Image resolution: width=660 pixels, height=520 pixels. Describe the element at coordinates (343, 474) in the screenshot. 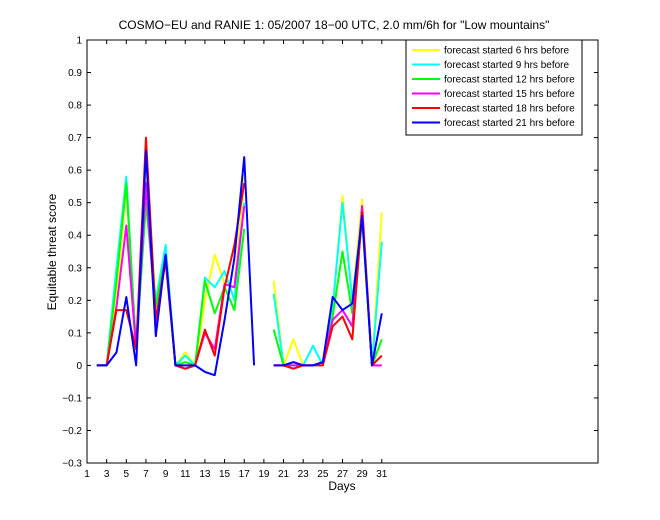

I see `x-tick-label: 27` at that location.